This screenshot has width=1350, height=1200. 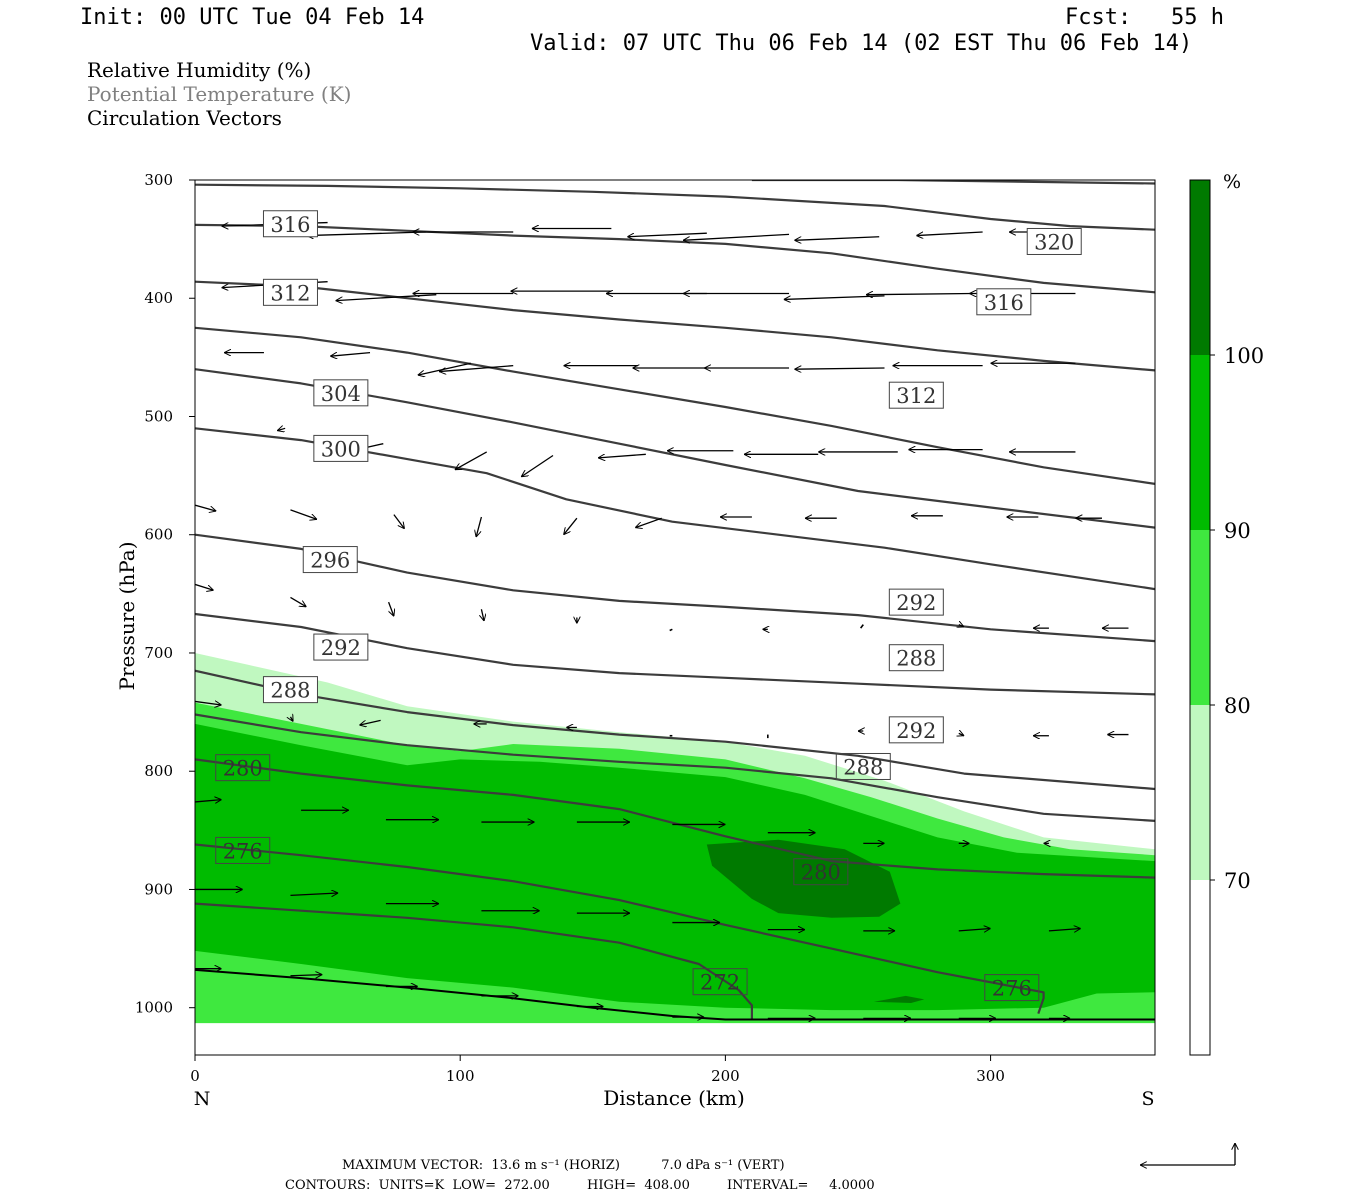 I want to click on contour-label-288-9-2: 288, so click(x=863, y=767).